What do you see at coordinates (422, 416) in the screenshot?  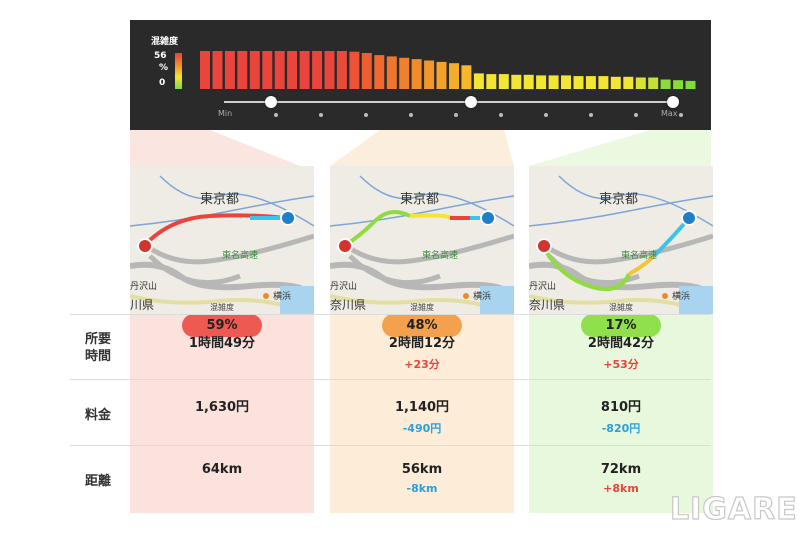 I see `fee-cell-2: 1,140円 -490円` at bounding box center [422, 416].